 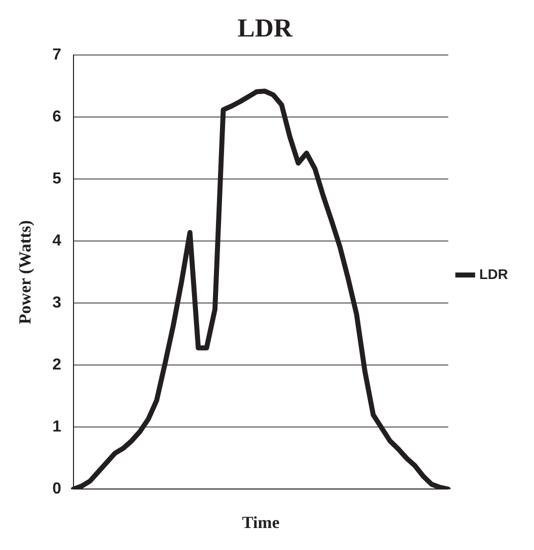 What do you see at coordinates (493, 274) in the screenshot?
I see `legend-label: LDR` at bounding box center [493, 274].